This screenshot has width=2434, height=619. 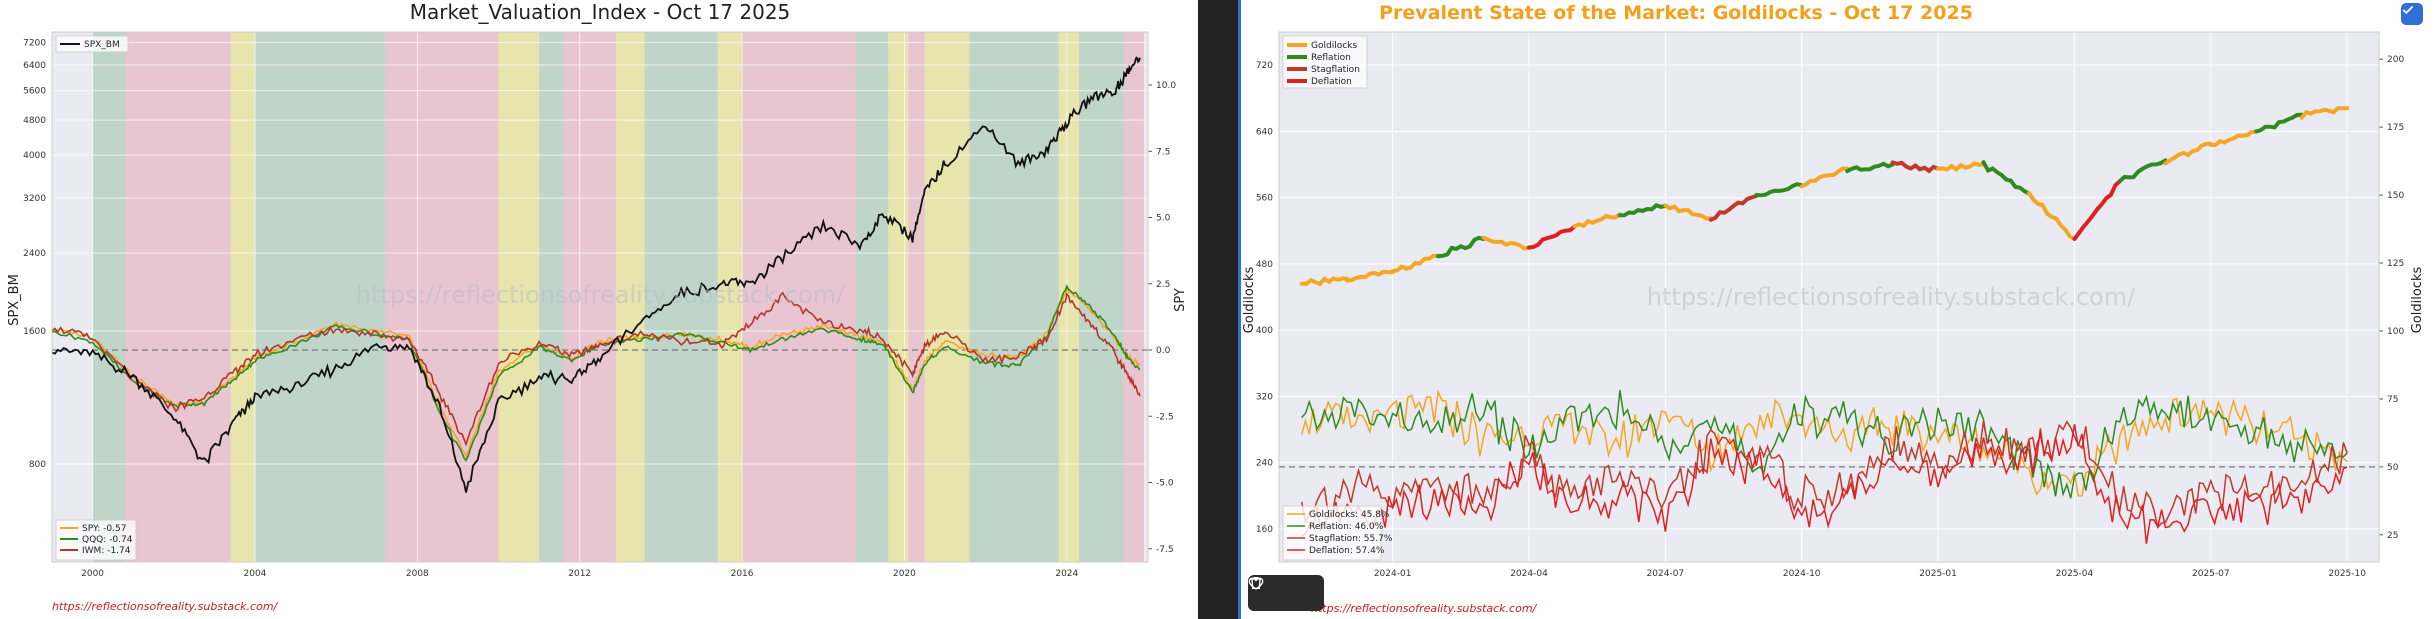 What do you see at coordinates (1331, 82) in the screenshot?
I see `legend-label: Deflation` at bounding box center [1331, 82].